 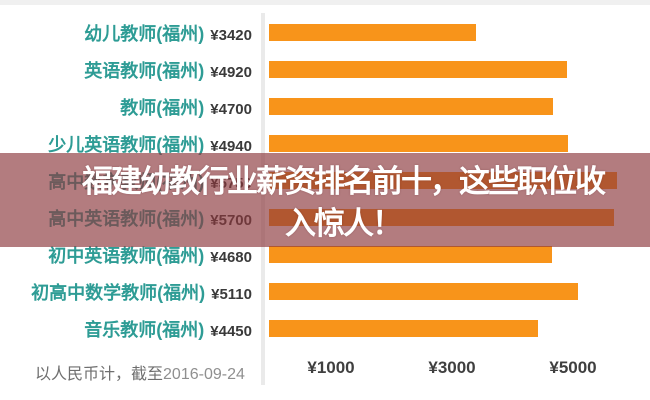 I want to click on row-label-cell: 初高中数学教师(福州) ¥5110, so click(x=126, y=292).